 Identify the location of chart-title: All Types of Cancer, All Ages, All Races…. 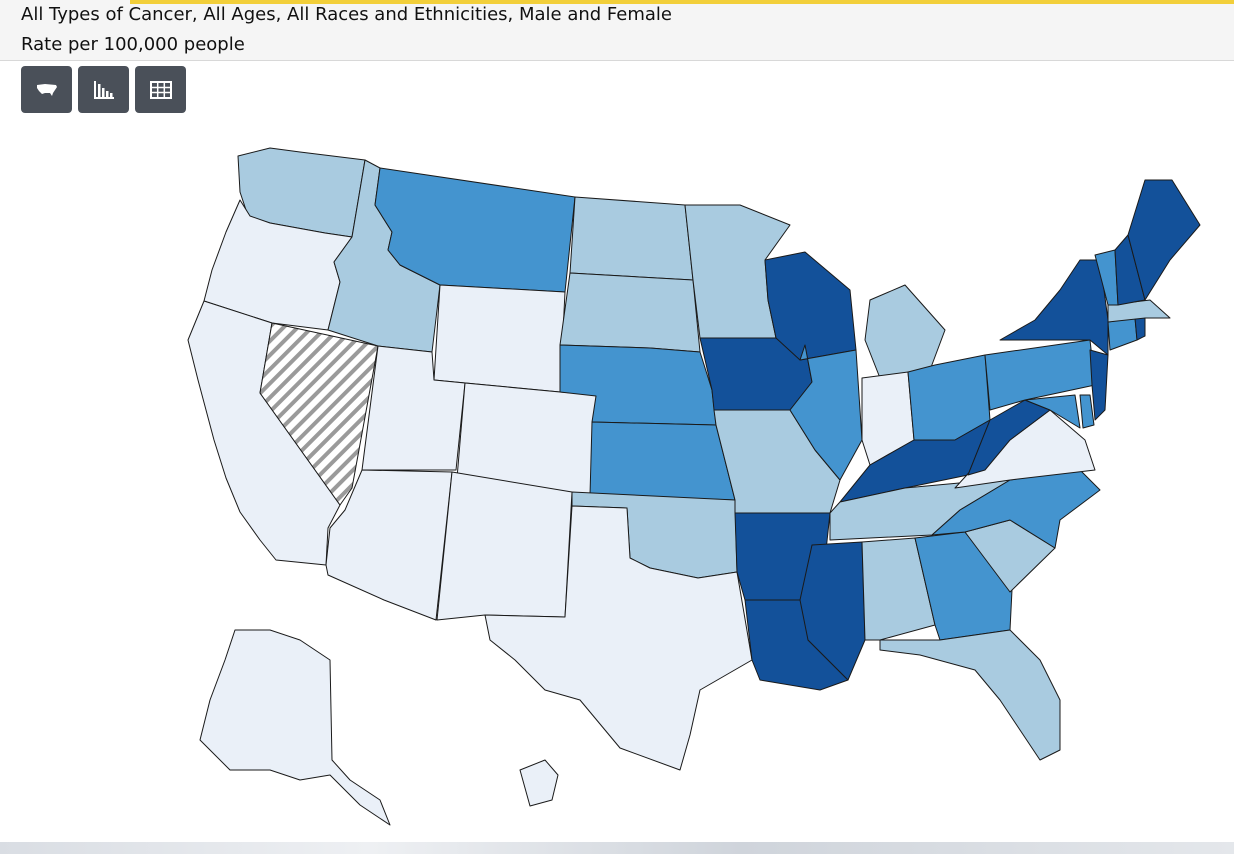
(347, 14).